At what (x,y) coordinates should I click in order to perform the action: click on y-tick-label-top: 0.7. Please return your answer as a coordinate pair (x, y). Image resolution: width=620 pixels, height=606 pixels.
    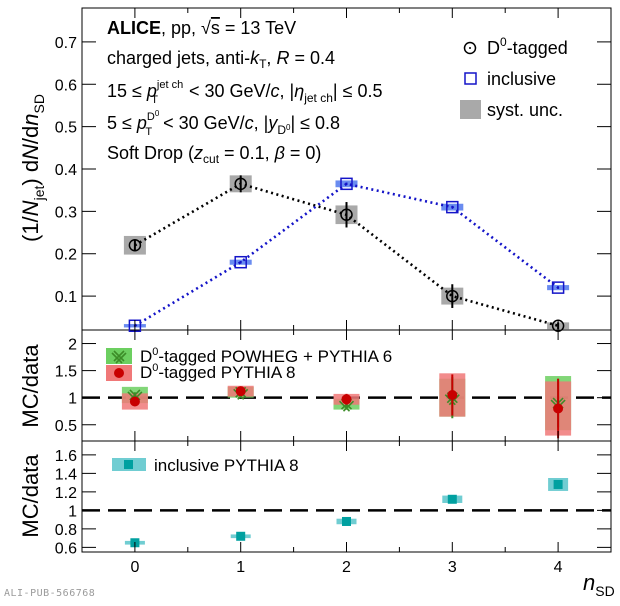
    Looking at the image, I should click on (66, 43).